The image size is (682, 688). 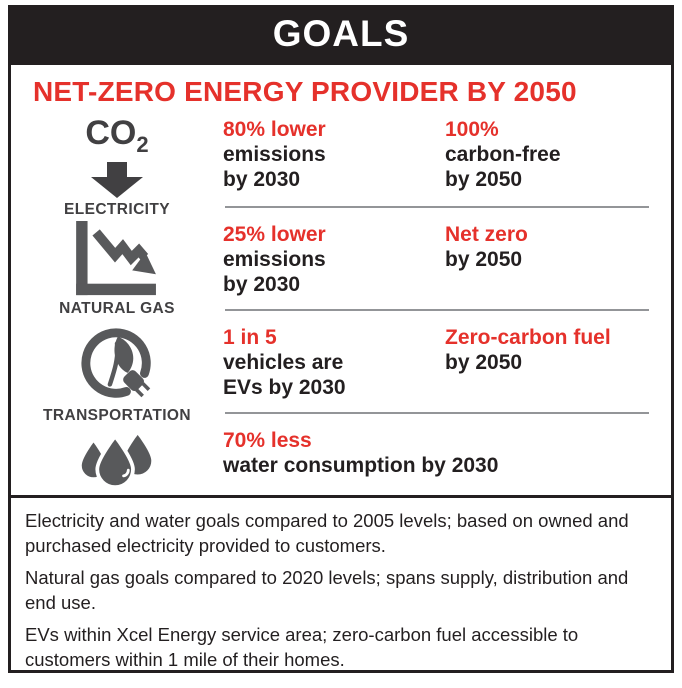 What do you see at coordinates (305, 91) in the screenshot?
I see `net-zero-title: NET-ZERO ENERGY PROVIDER BY 2050` at bounding box center [305, 91].